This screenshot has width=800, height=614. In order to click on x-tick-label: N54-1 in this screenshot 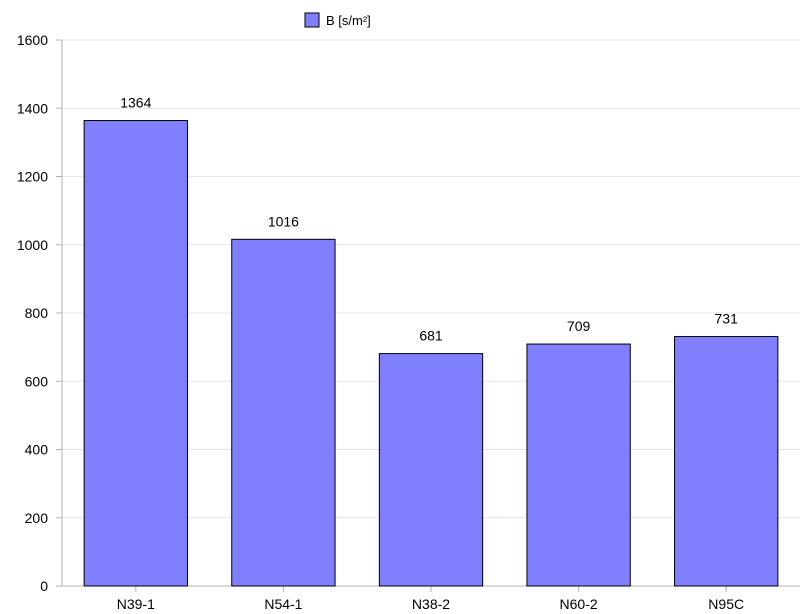, I will do `click(283, 604)`.